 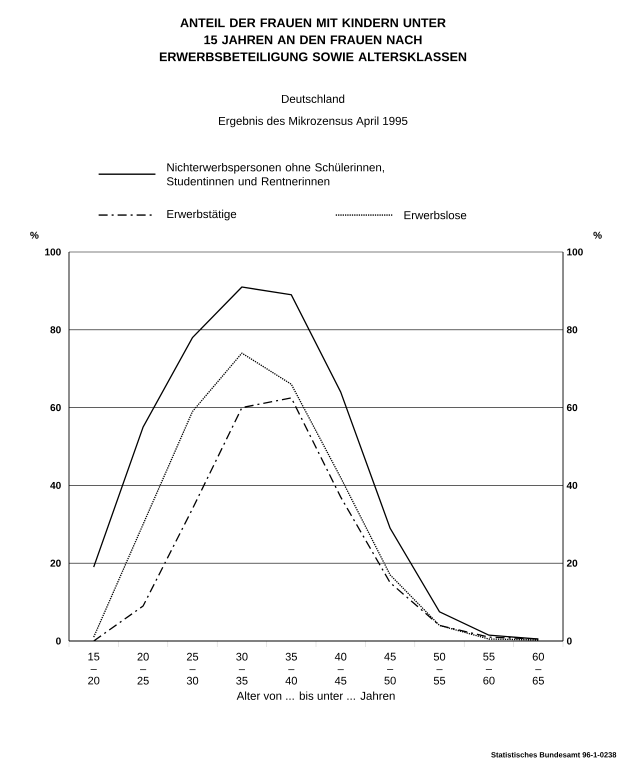 I want to click on legend-label: Erwerbstätige, so click(x=201, y=215).